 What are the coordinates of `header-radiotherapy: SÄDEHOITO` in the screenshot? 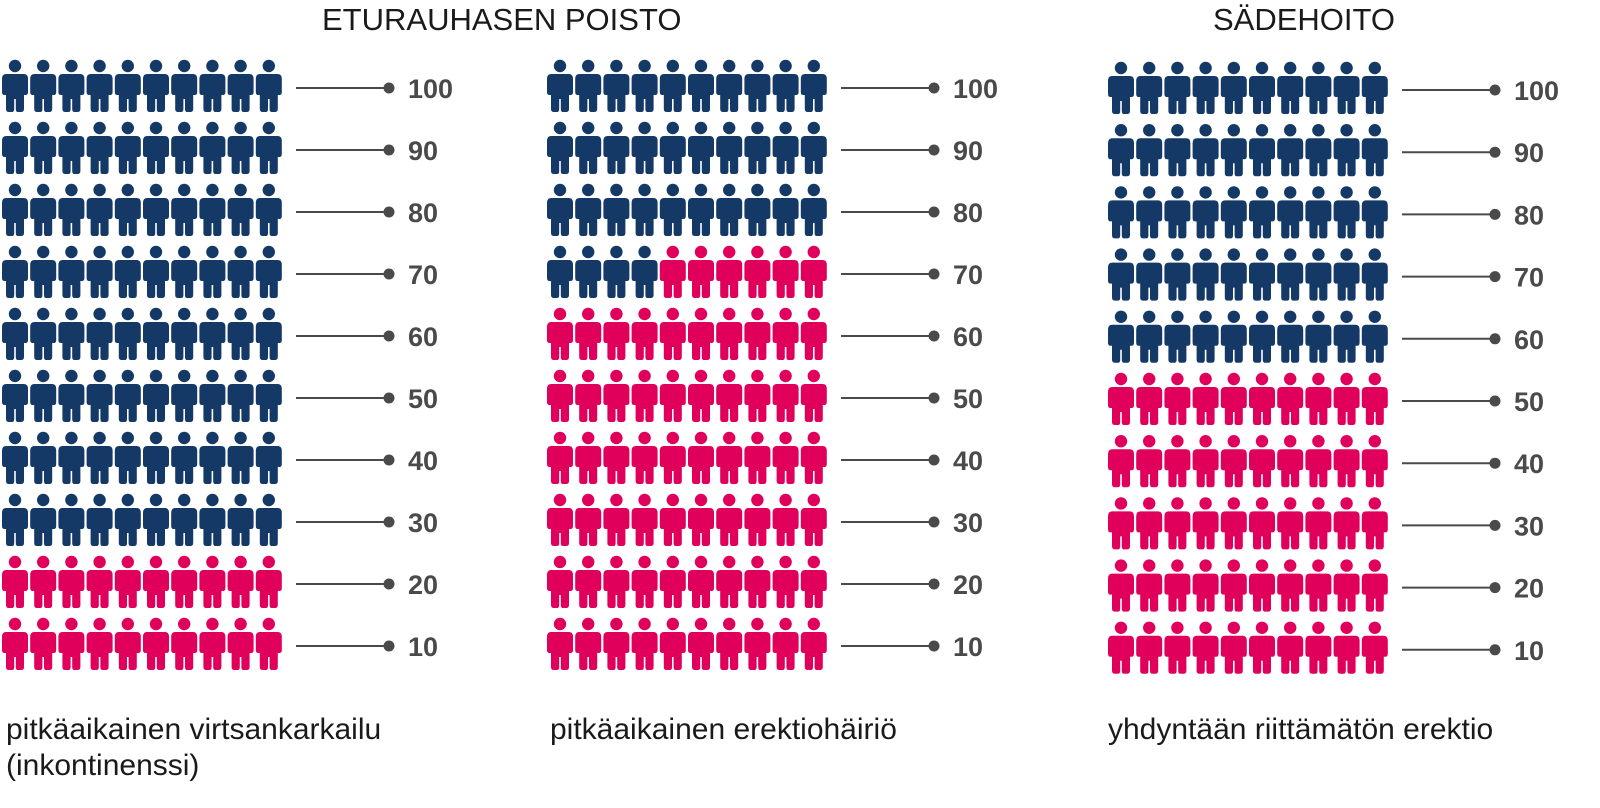 It's located at (1304, 19).